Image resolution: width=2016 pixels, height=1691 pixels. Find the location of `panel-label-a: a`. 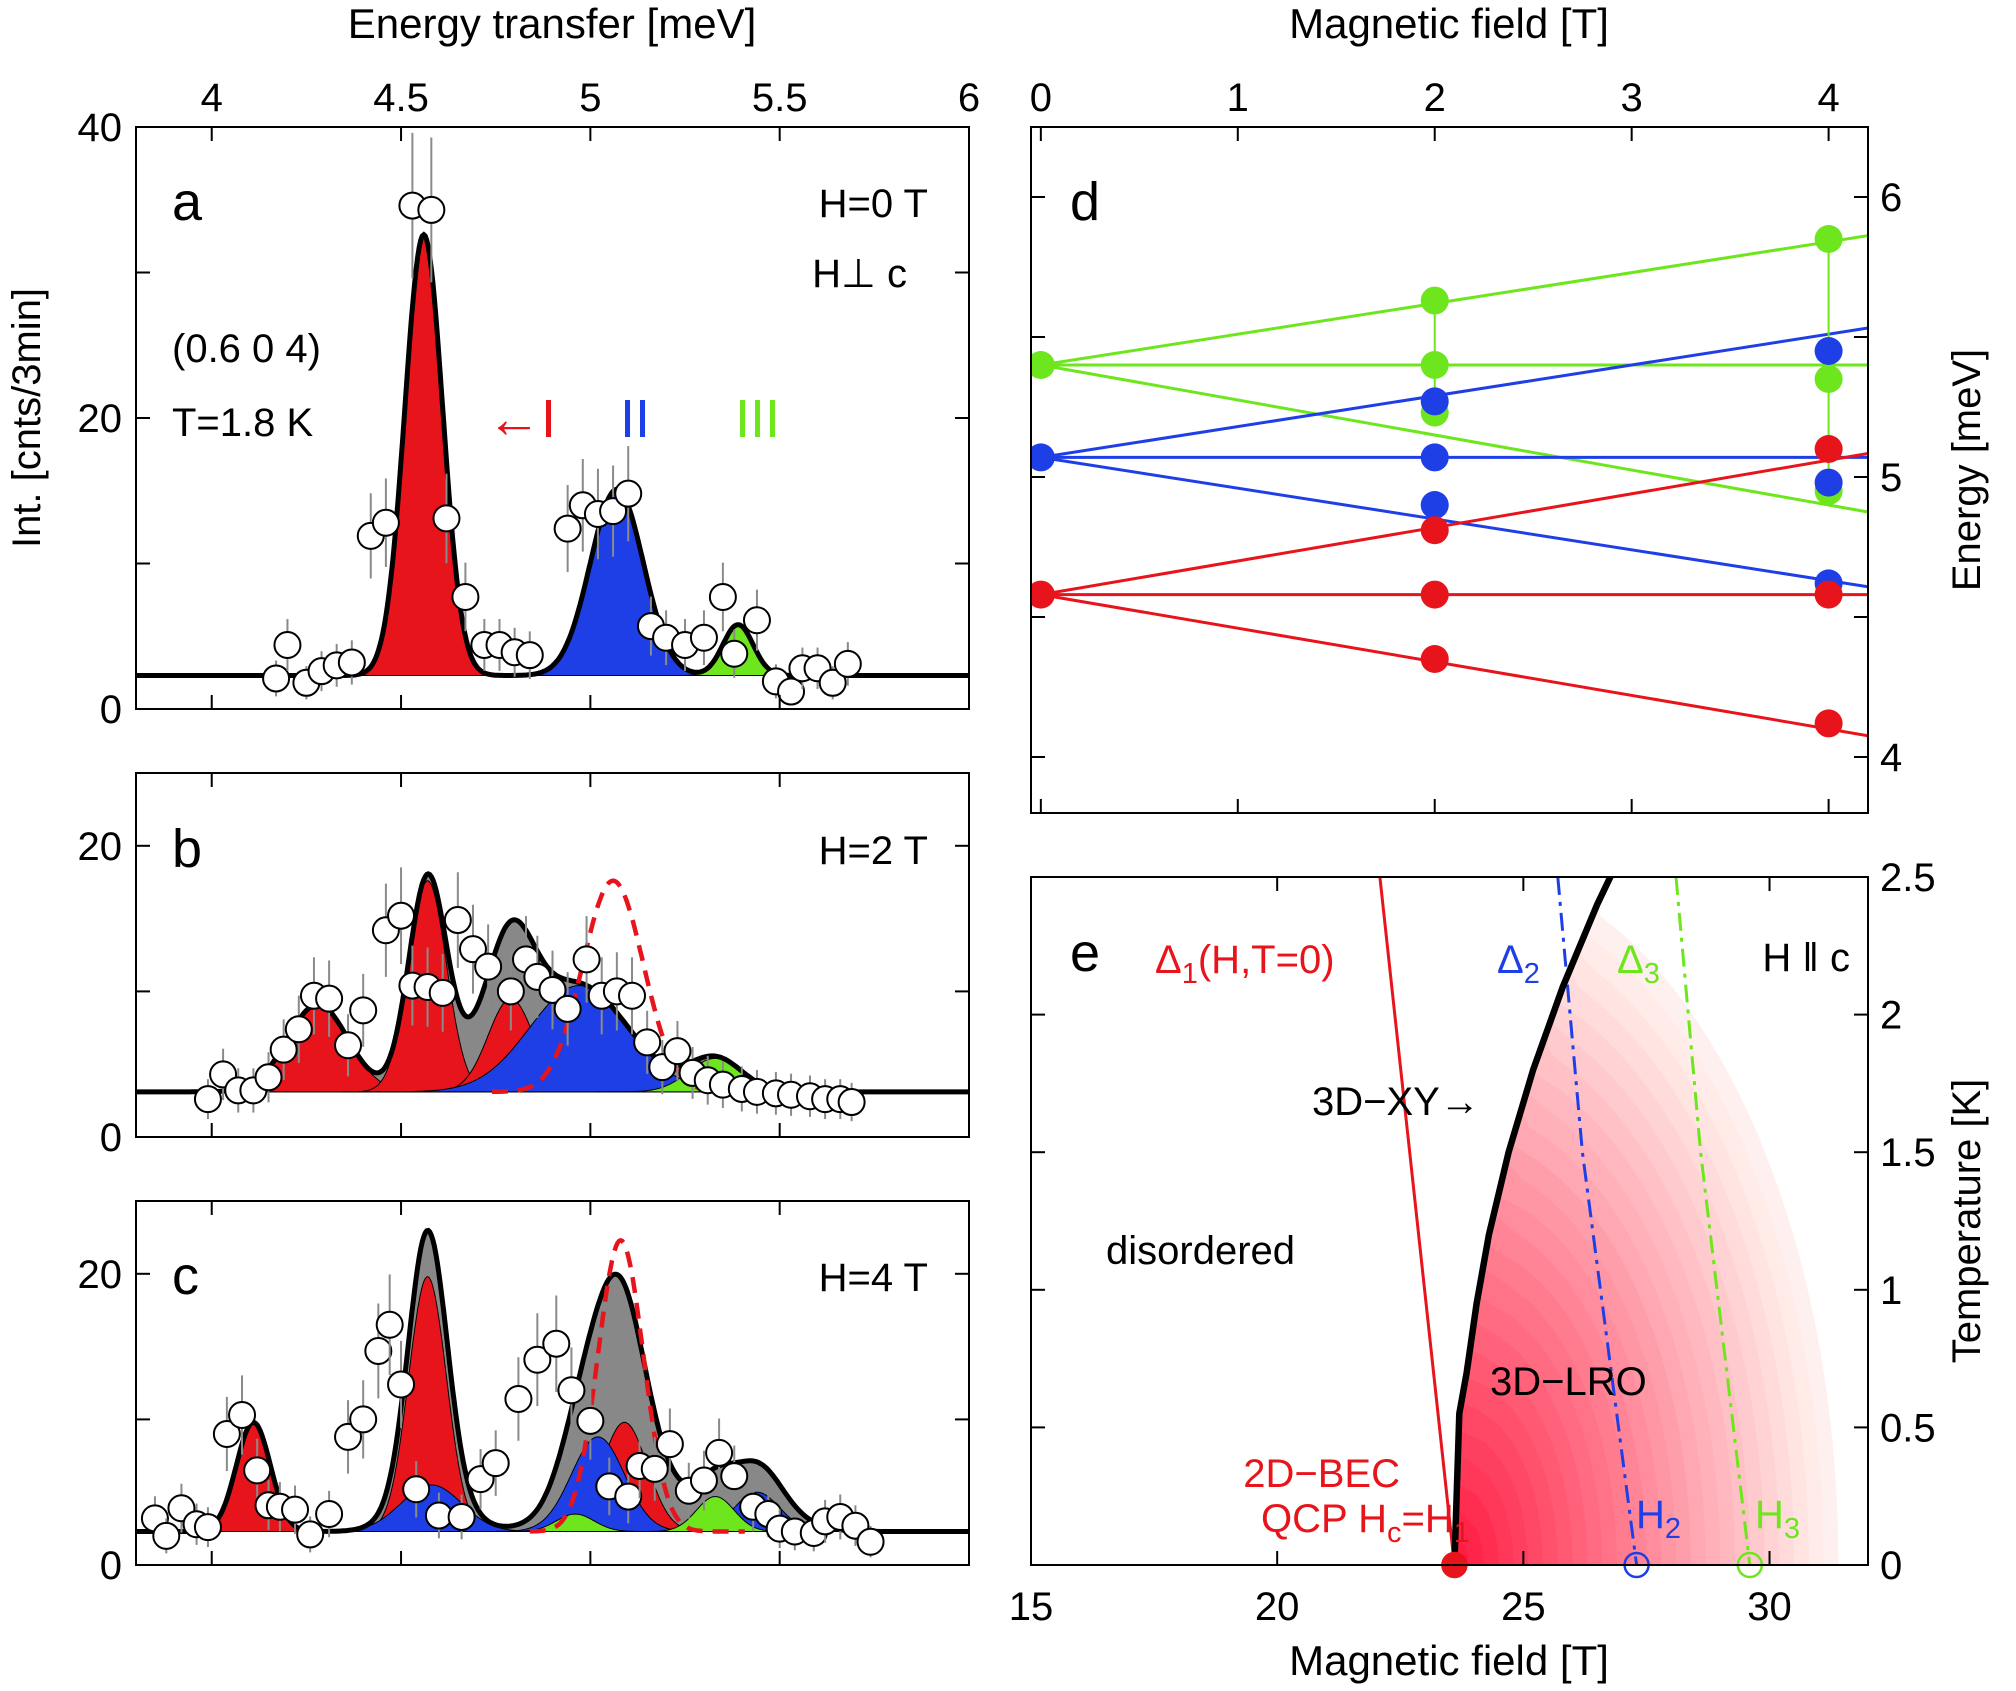

panel-label-a: a is located at coordinates (187, 202).